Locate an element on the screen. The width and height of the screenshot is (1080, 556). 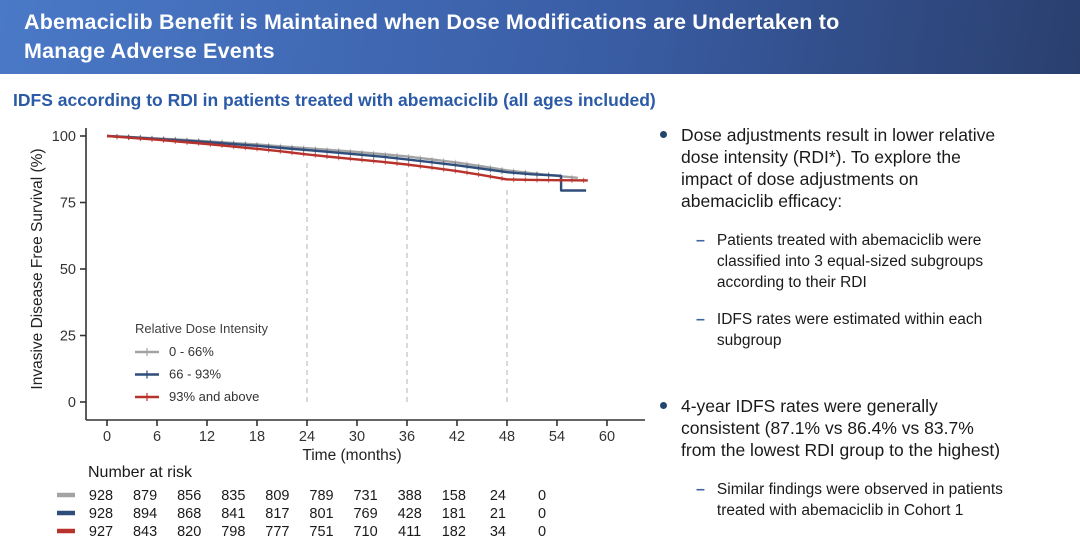
risk-value: 34 is located at coordinates (498, 532).